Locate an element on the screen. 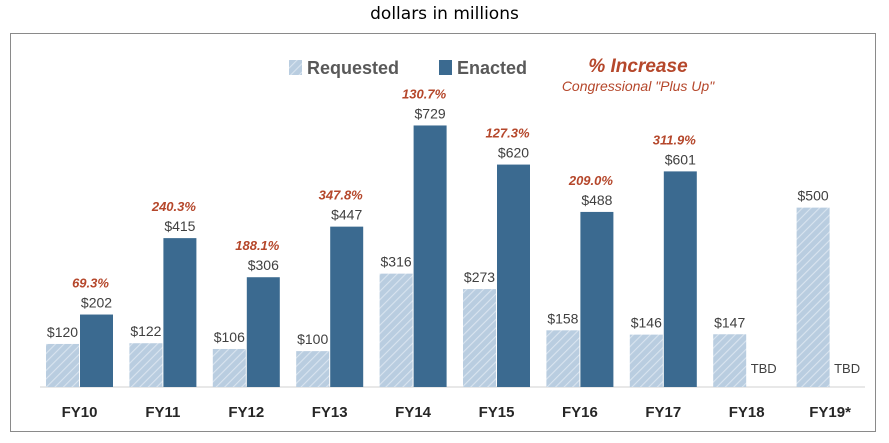 This screenshot has height=443, width=889. chart-units-title: dollars in millions is located at coordinates (444, 14).